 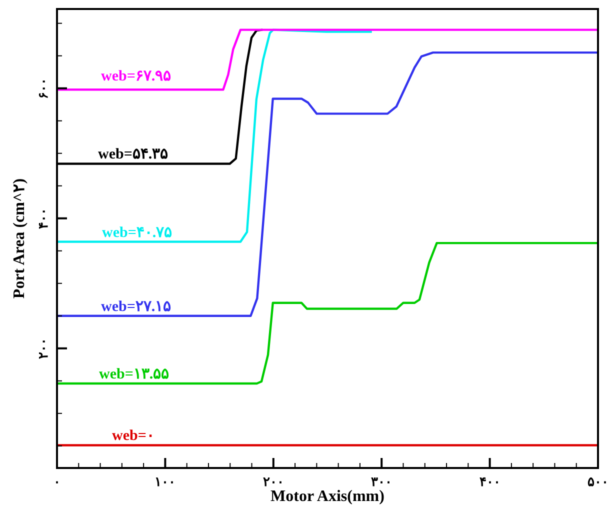 I want to click on x-tick-label: ۳۰۰, so click(x=381, y=481).